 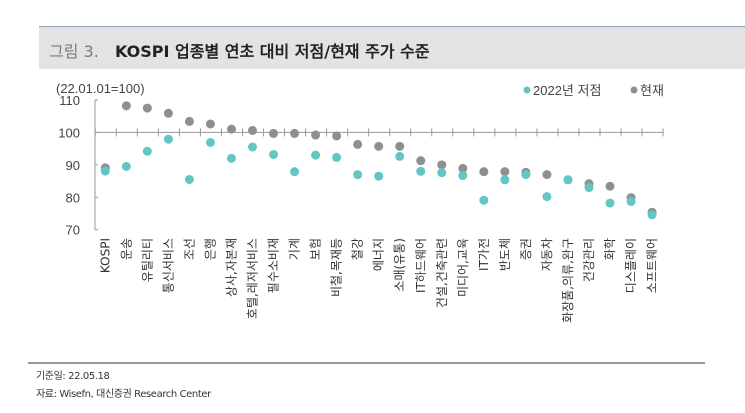 I want to click on x-category-label: 철강, so click(x=358, y=249).